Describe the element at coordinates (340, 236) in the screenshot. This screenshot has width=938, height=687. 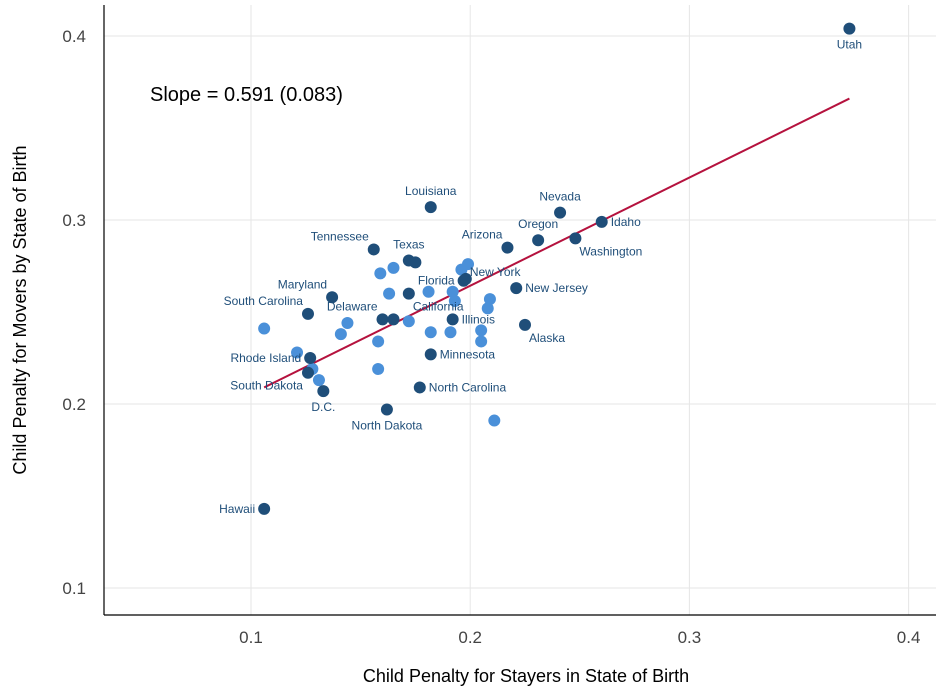
I see `point-label: Tennessee` at that location.